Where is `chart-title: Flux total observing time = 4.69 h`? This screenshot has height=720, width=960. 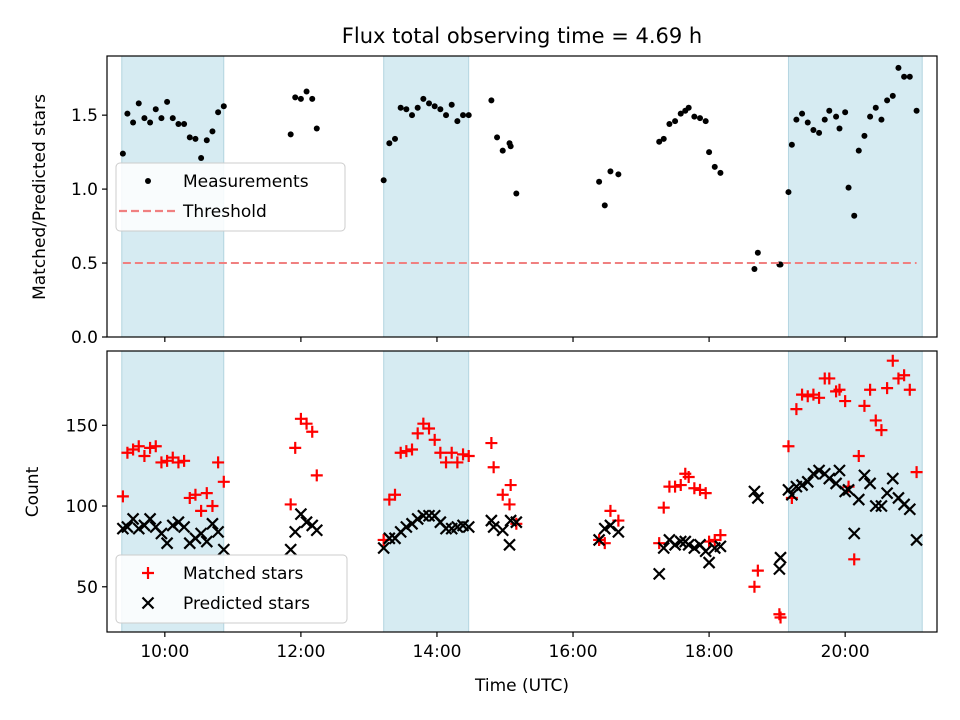 chart-title: Flux total observing time = 4.69 h is located at coordinates (522, 36).